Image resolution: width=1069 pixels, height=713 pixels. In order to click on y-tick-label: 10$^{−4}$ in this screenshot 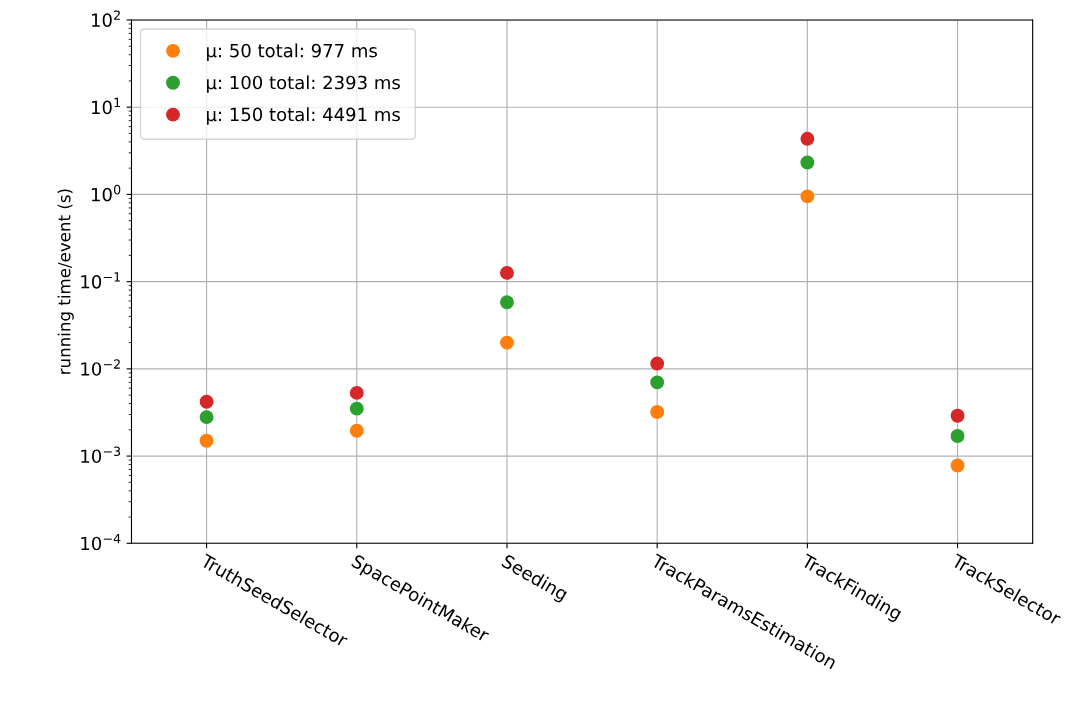, I will do `click(101, 542)`.